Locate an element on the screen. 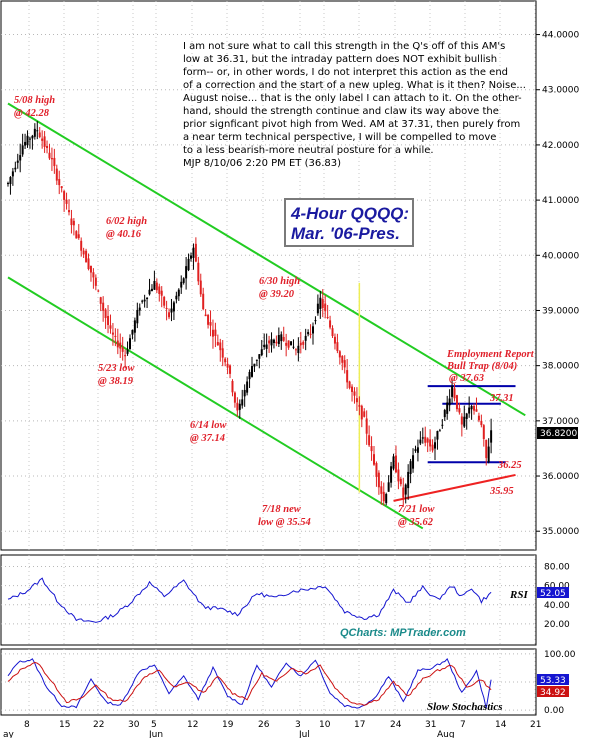 The width and height of the screenshot is (594, 738). annotation-employment-report: Employment Report Bull Trap (8/04) @ 37.63 is located at coordinates (490, 366).